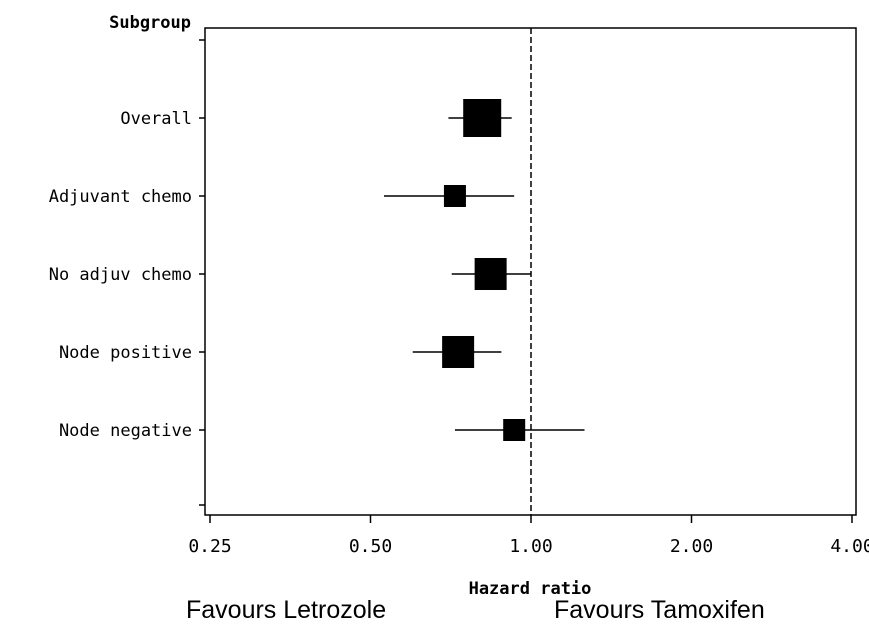 The image size is (869, 639). Describe the element at coordinates (209, 546) in the screenshot. I see `x-tick-label: 0.25` at that location.